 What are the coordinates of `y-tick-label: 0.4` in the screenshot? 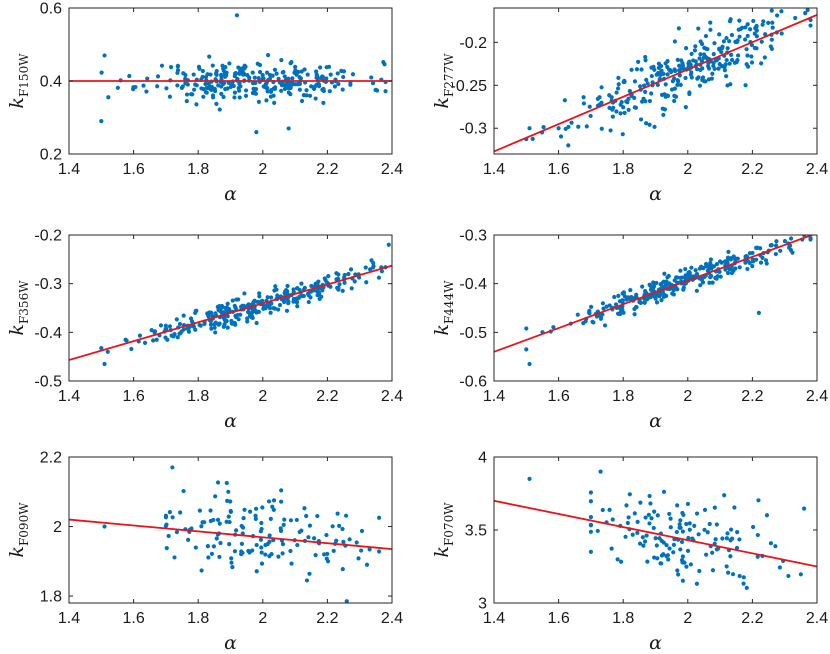 It's located at (51, 82).